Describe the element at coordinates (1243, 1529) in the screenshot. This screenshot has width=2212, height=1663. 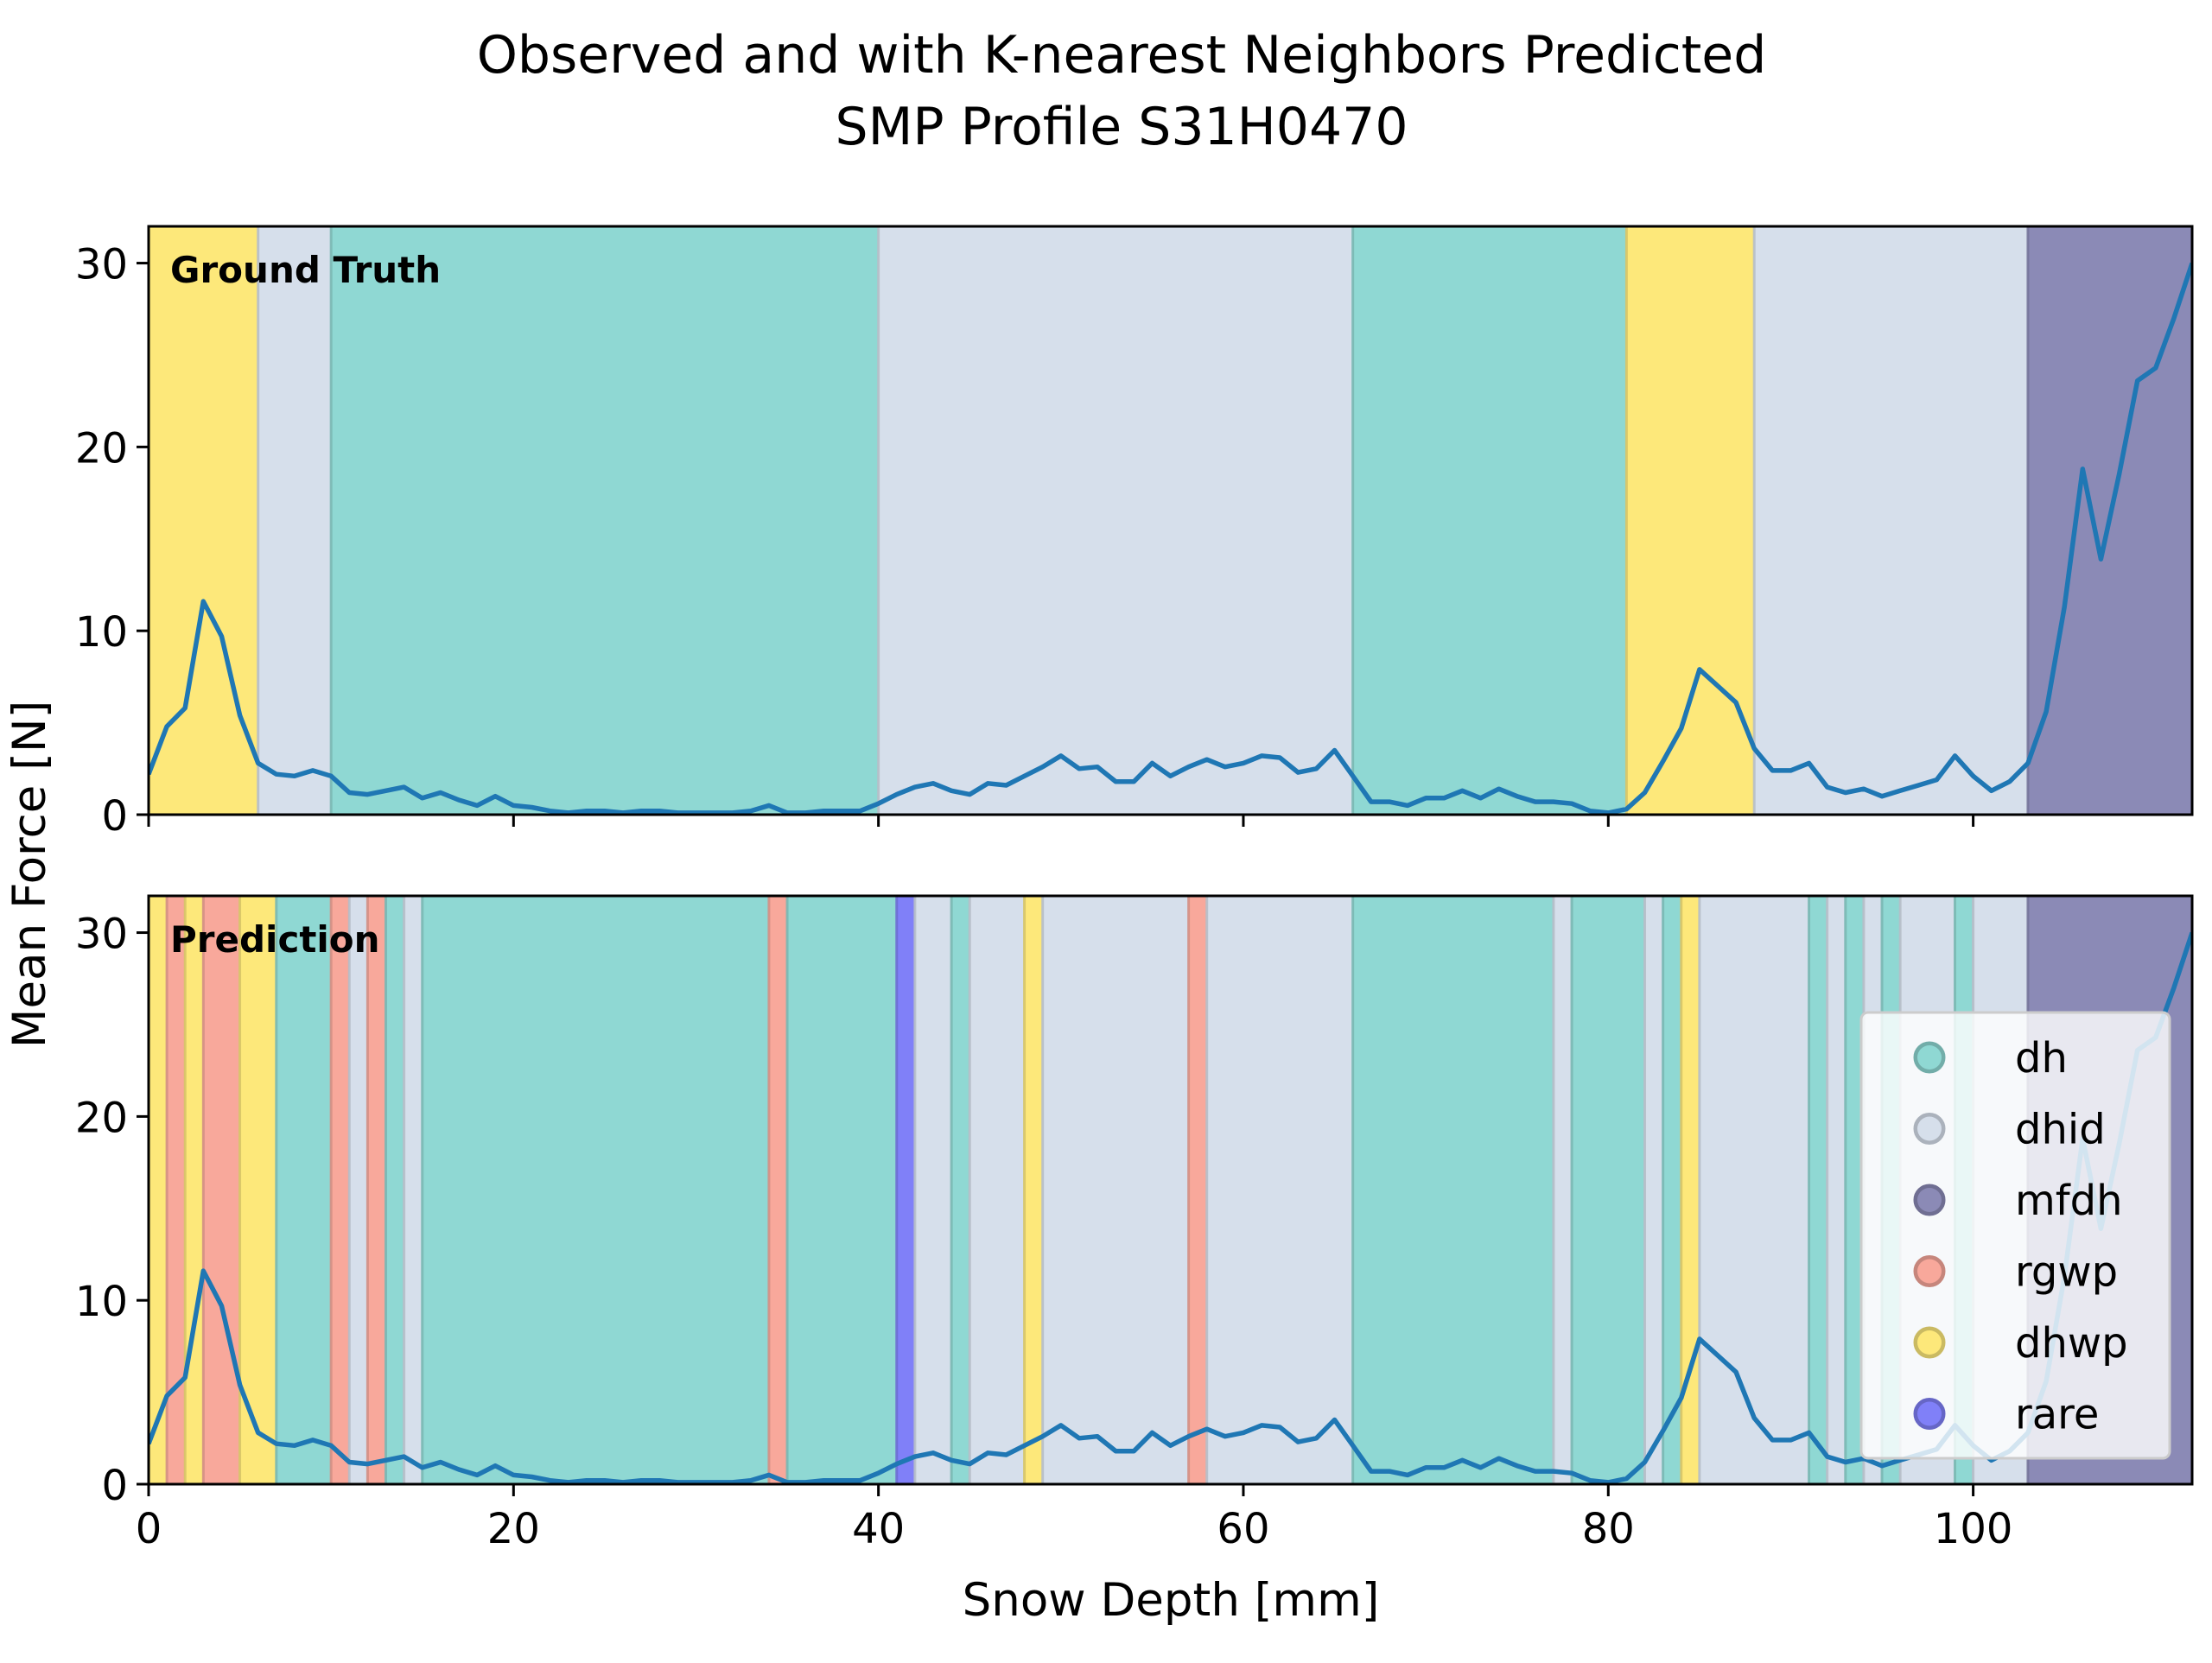
I see `x-tick-label: 60` at that location.